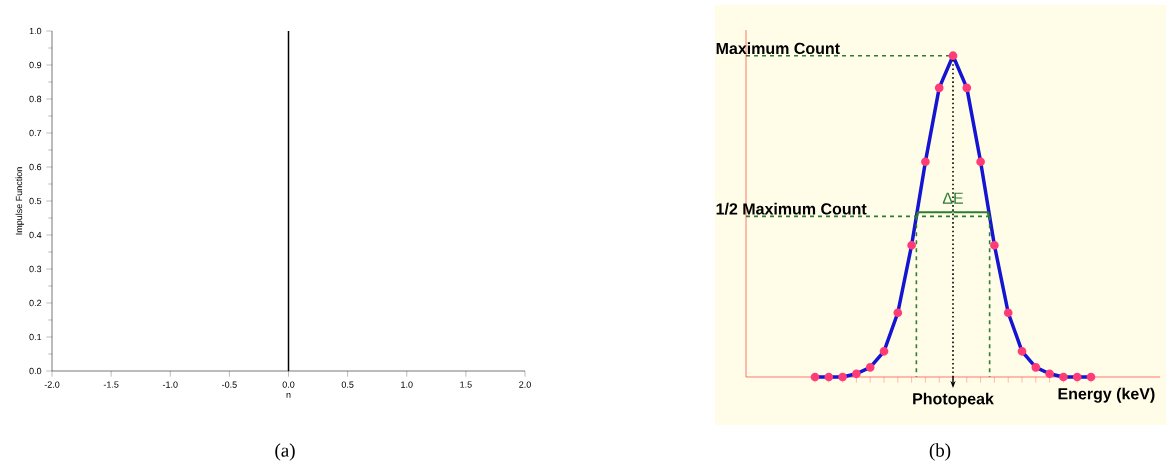 The image size is (1166, 476). Describe the element at coordinates (940, 452) in the screenshot. I see `text: (b)` at that location.